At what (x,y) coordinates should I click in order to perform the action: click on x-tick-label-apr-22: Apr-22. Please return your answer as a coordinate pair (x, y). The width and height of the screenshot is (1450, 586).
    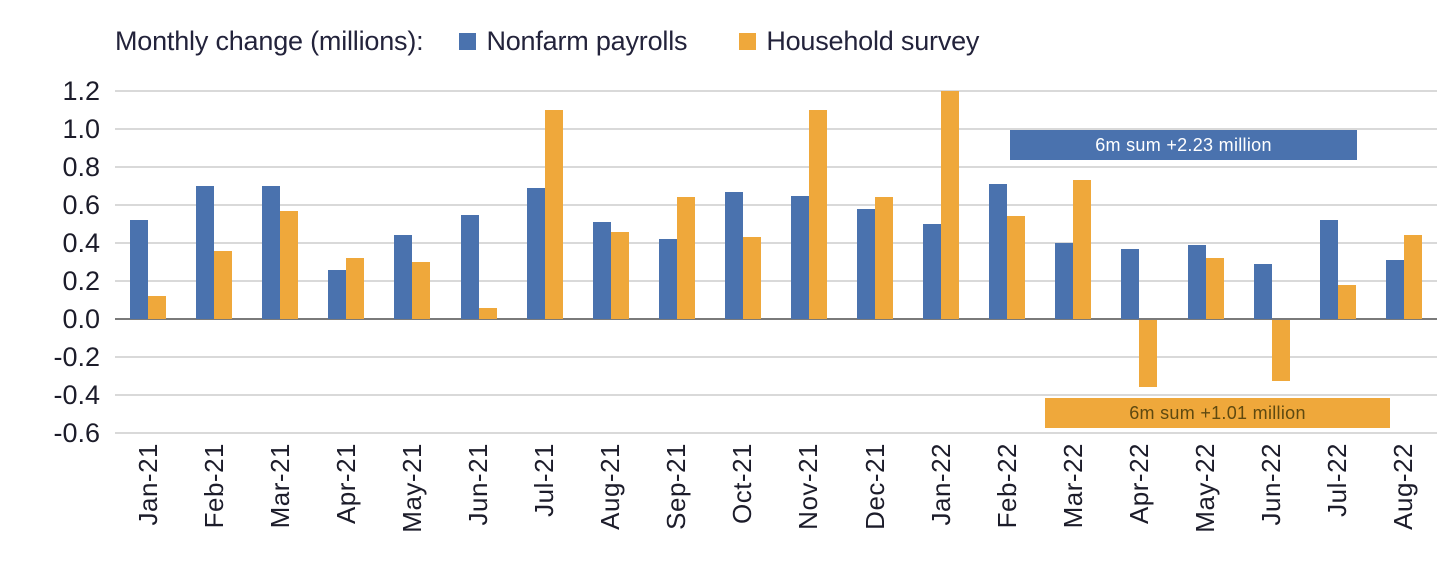
    Looking at the image, I should click on (1138, 484).